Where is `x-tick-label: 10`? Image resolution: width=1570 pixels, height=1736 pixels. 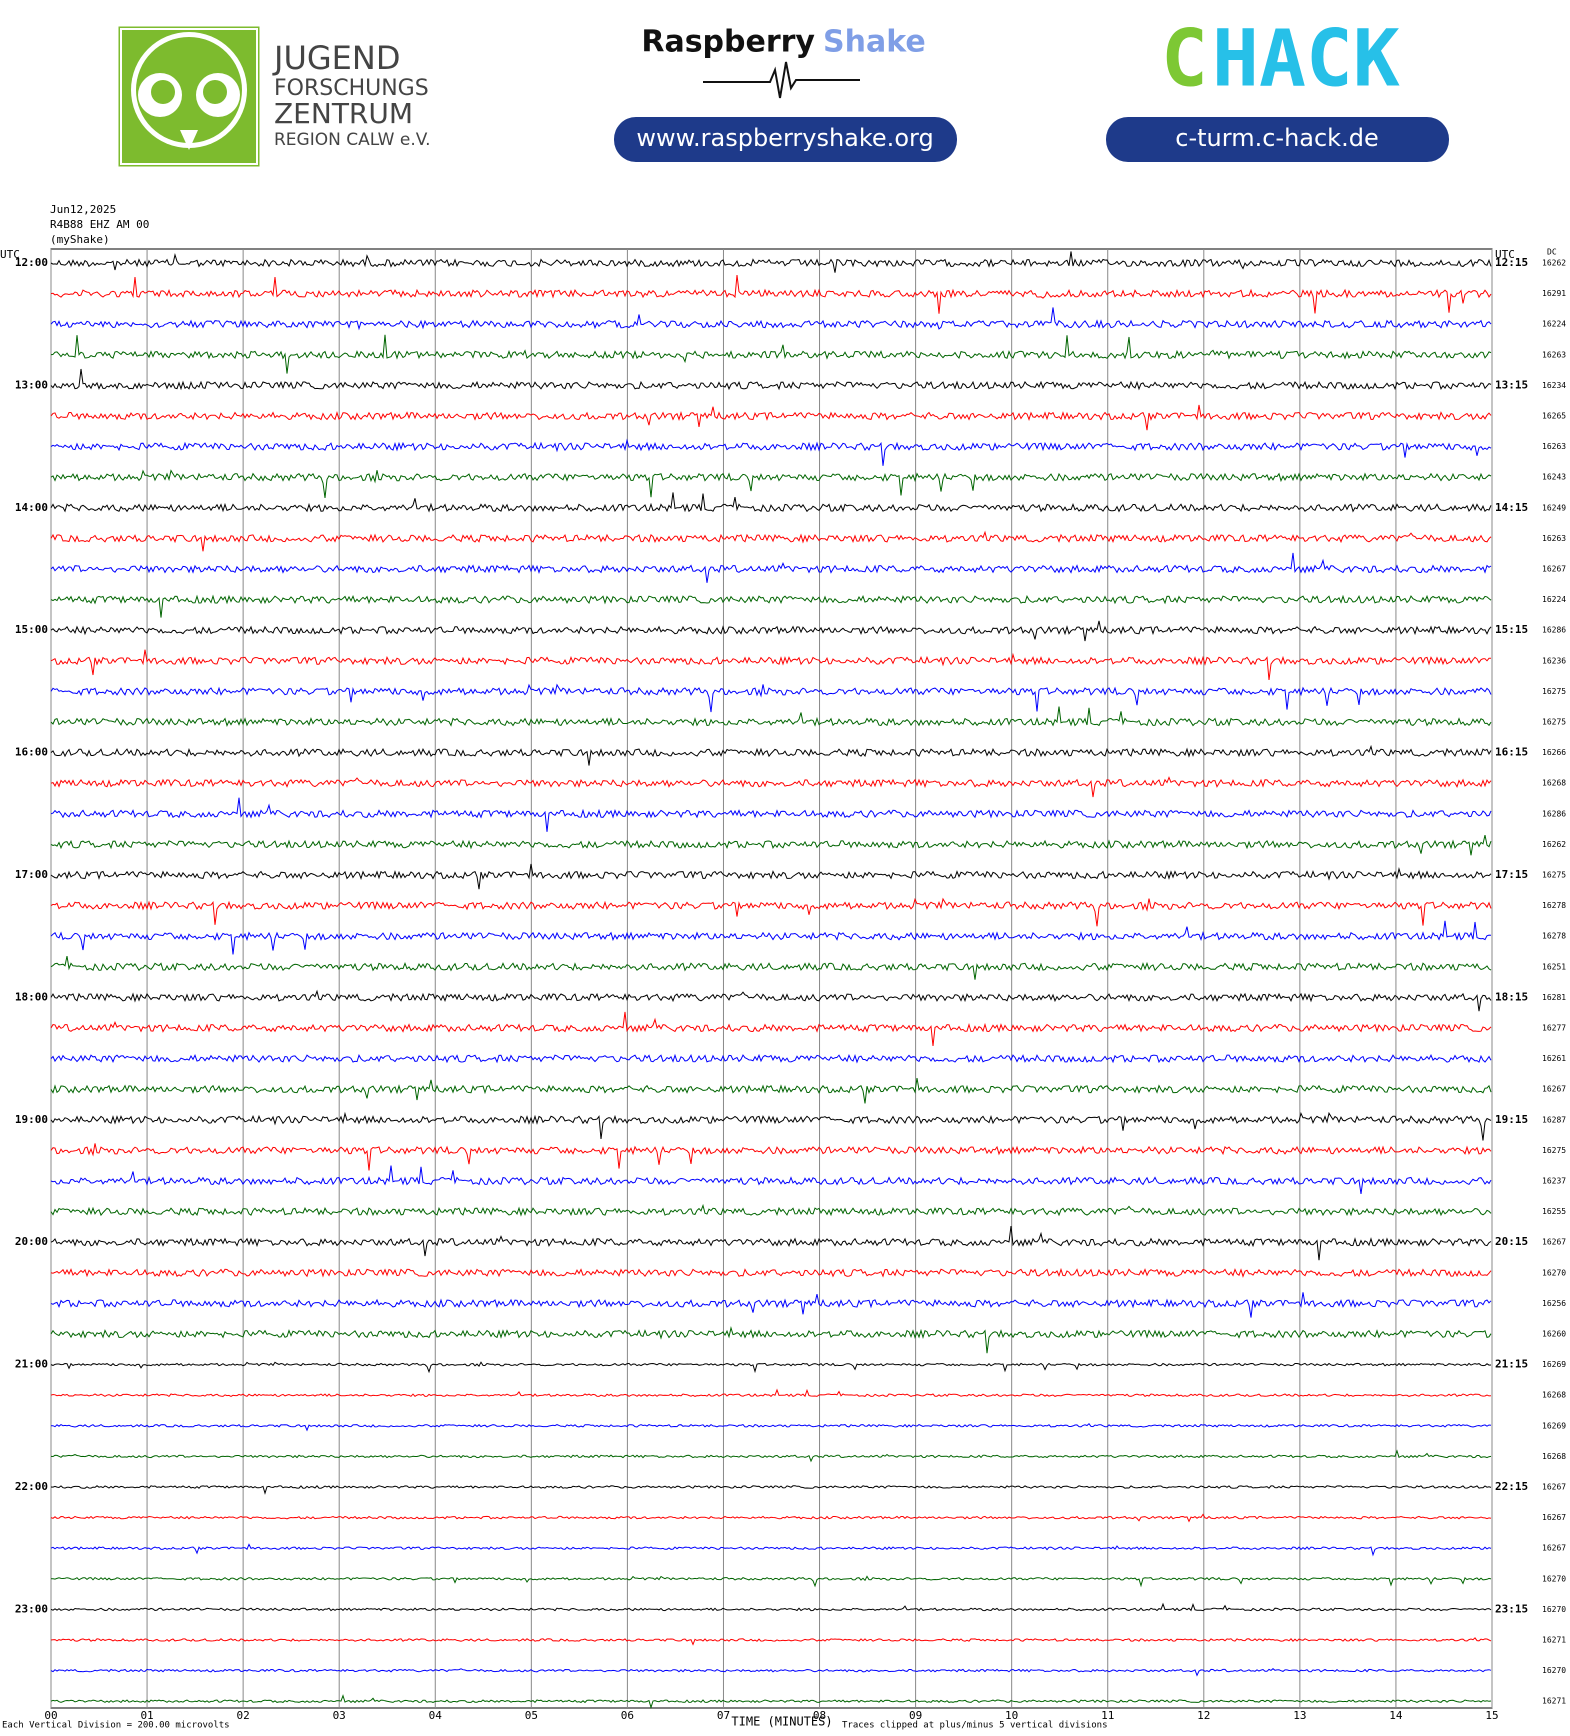 x-tick-label: 10 is located at coordinates (1011, 1715).